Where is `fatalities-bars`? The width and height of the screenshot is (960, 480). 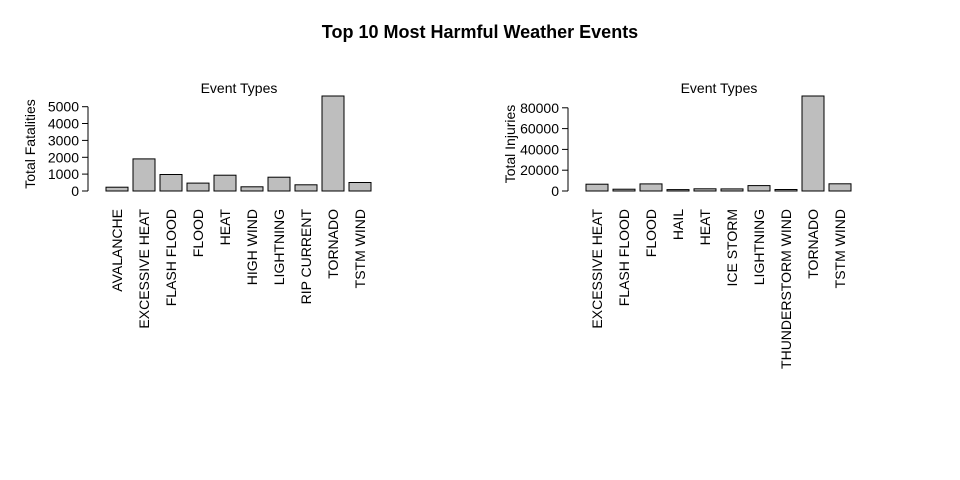 fatalities-bars is located at coordinates (238, 143).